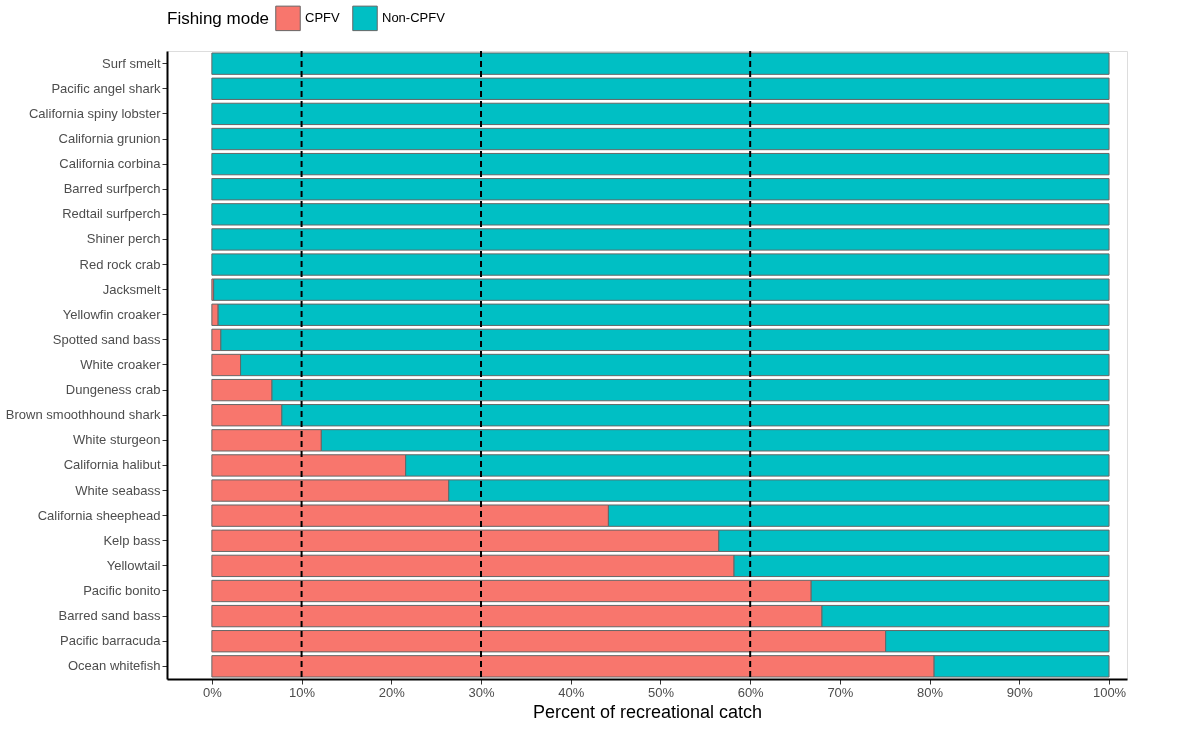 The width and height of the screenshot is (1185, 748). What do you see at coordinates (112, 465) in the screenshot?
I see `y-tick-label: California halibut` at bounding box center [112, 465].